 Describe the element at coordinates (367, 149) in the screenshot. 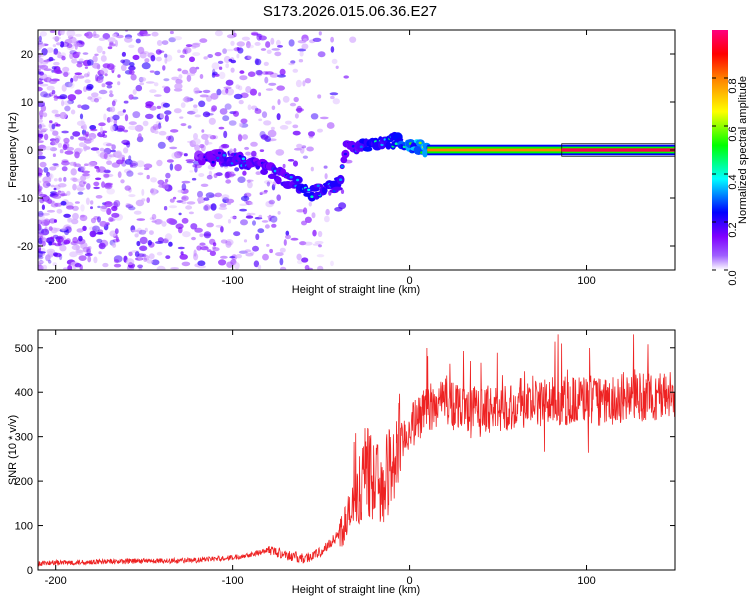

I see `tone-blob` at that location.